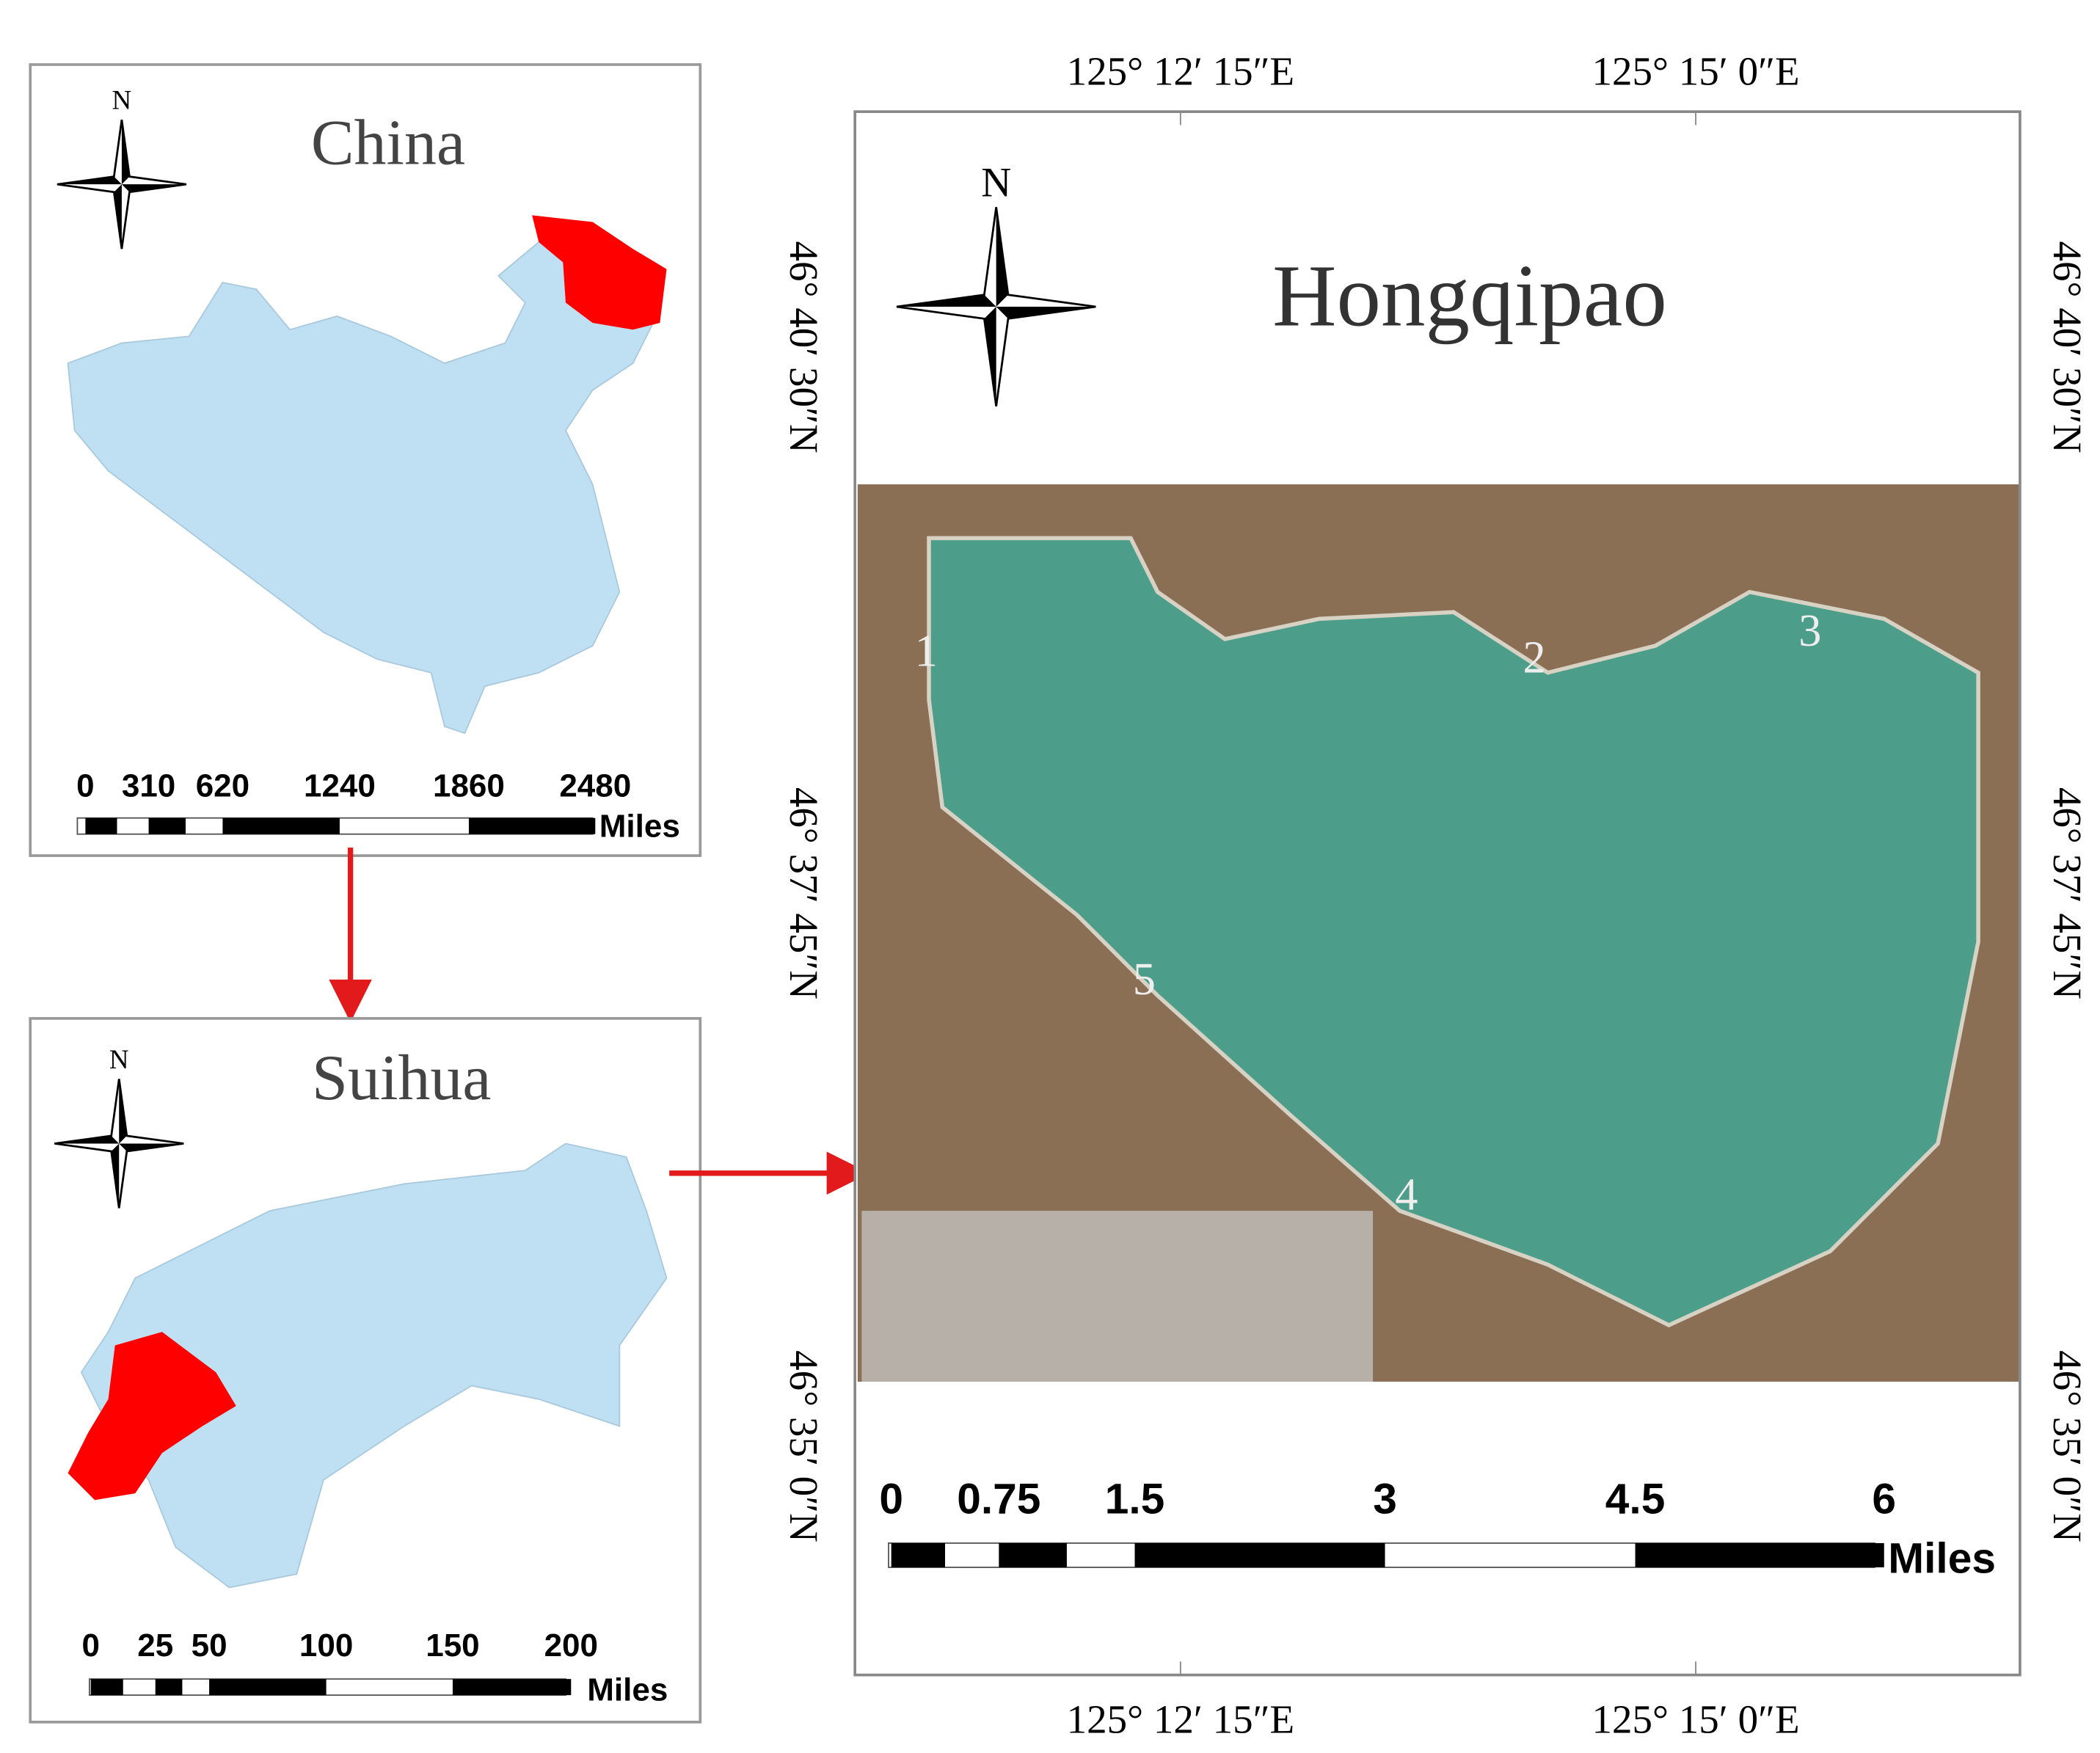 The image size is (2100, 1753). What do you see at coordinates (1144, 980) in the screenshot?
I see `site-label: 5` at bounding box center [1144, 980].